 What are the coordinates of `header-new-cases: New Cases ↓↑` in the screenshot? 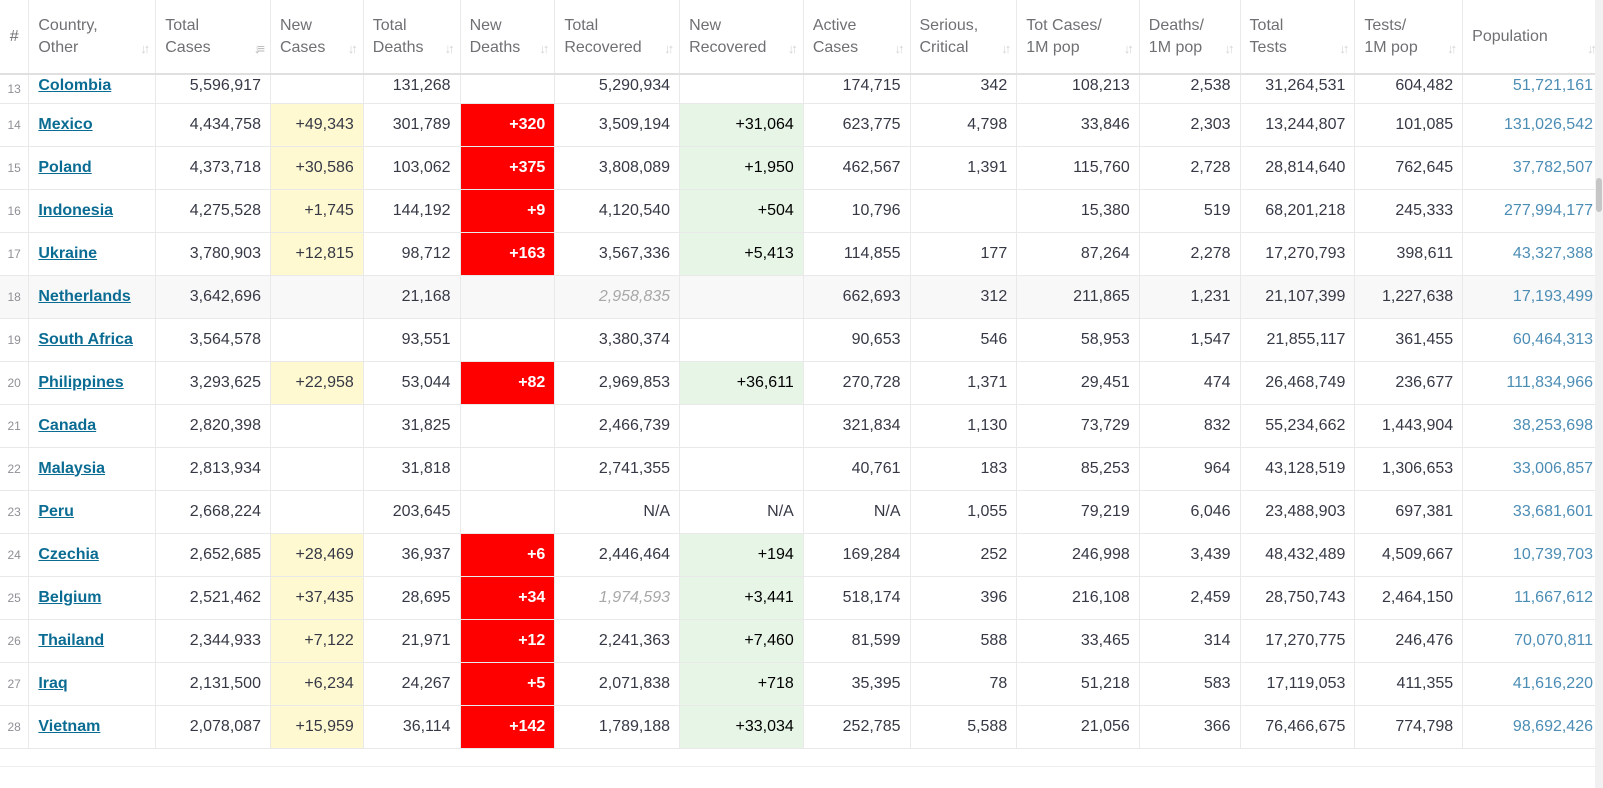 It's located at (317, 37).